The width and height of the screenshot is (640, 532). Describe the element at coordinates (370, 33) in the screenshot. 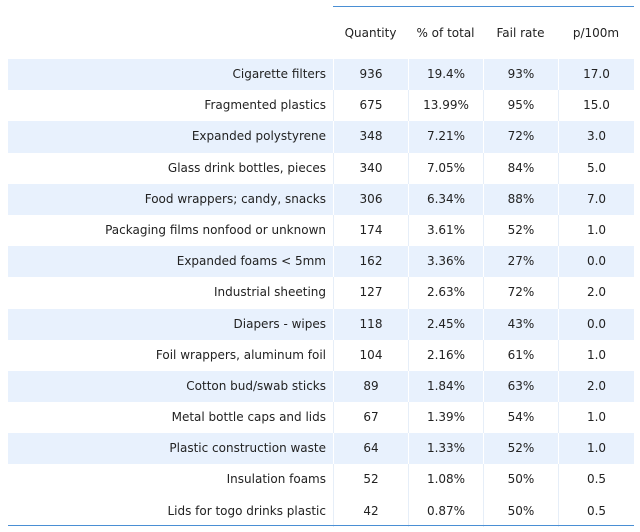

I see `column-header-quantity: Quantity` at that location.